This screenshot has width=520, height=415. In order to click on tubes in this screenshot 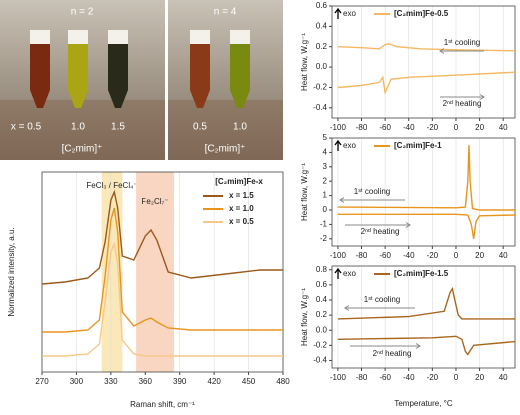, I will do `click(140, 69)`.